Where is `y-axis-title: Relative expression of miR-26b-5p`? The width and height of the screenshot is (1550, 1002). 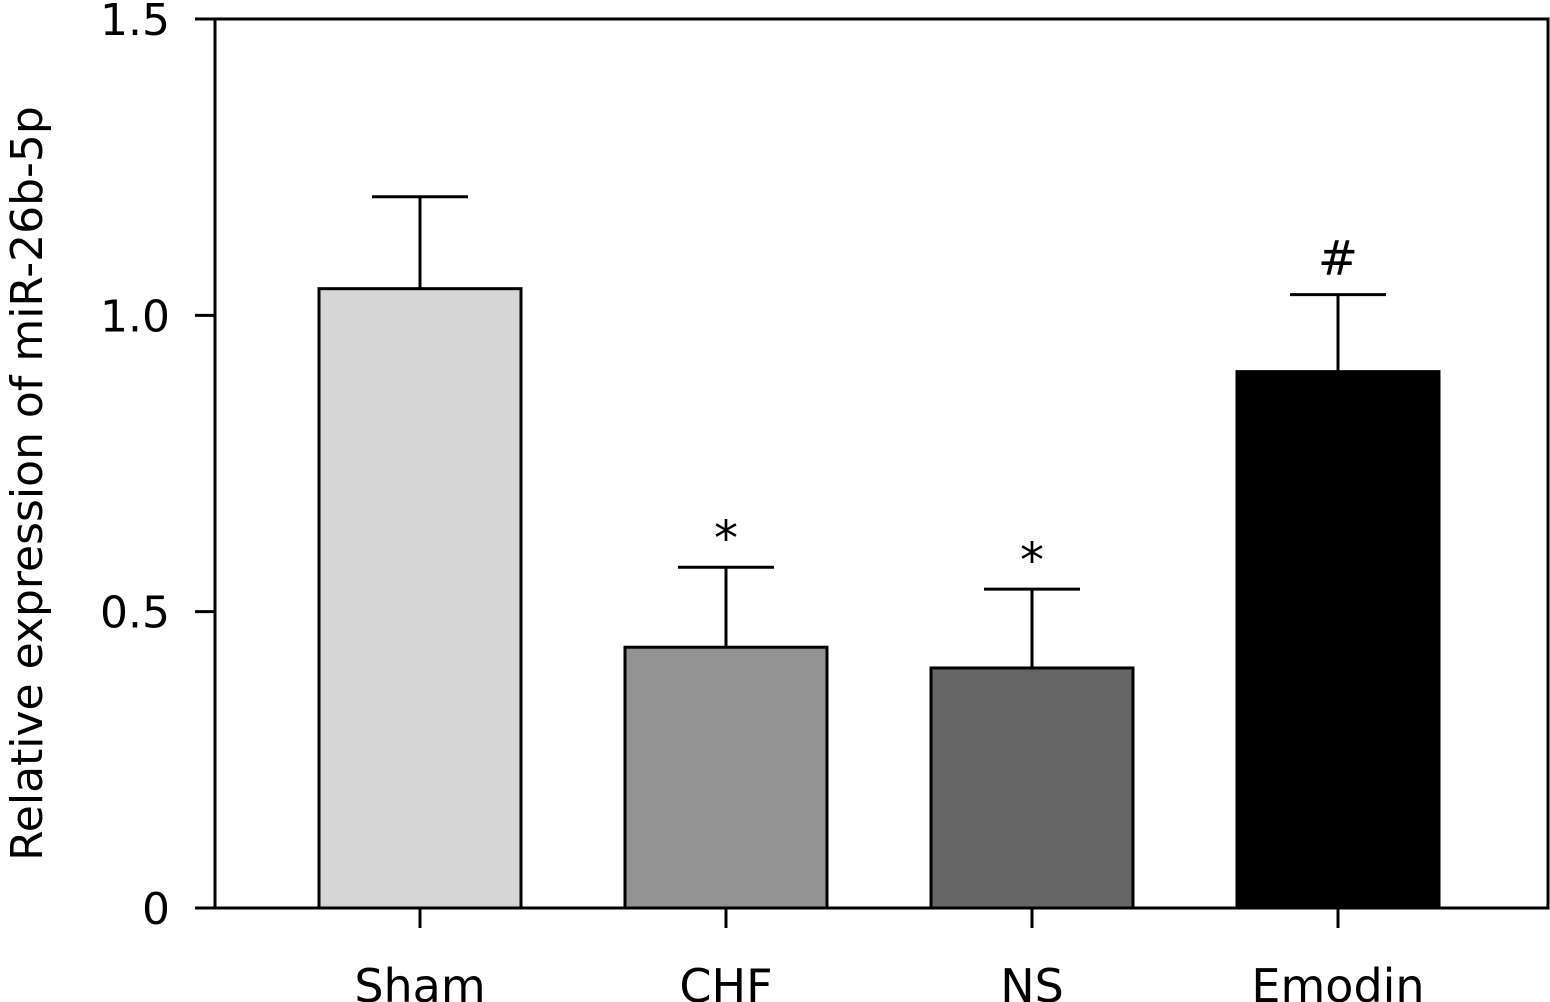 y-axis-title: Relative expression of miR-26b-5p is located at coordinates (27, 483).